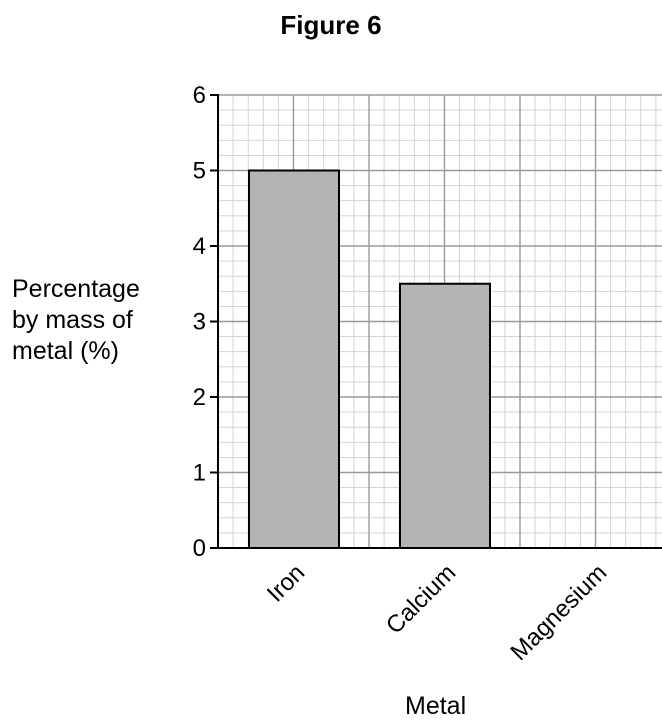  Describe the element at coordinates (76, 289) in the screenshot. I see `y-axis-label-line-1: Percentage` at that location.